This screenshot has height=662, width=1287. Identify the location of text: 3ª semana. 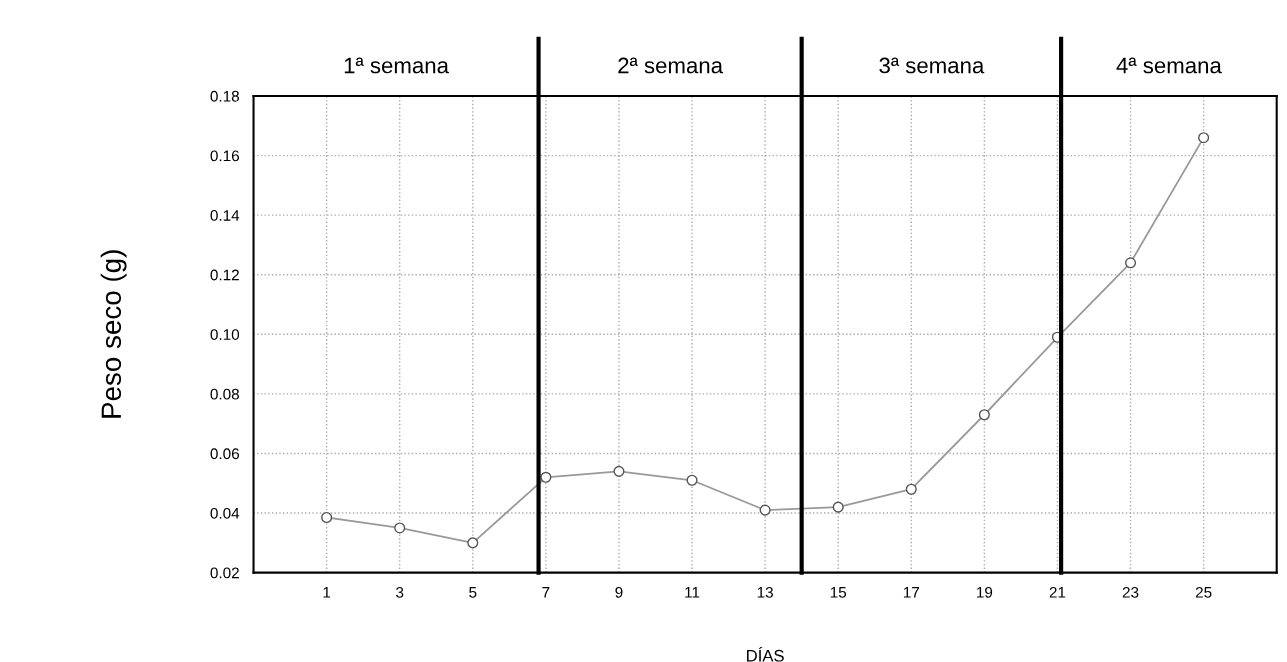
(932, 65).